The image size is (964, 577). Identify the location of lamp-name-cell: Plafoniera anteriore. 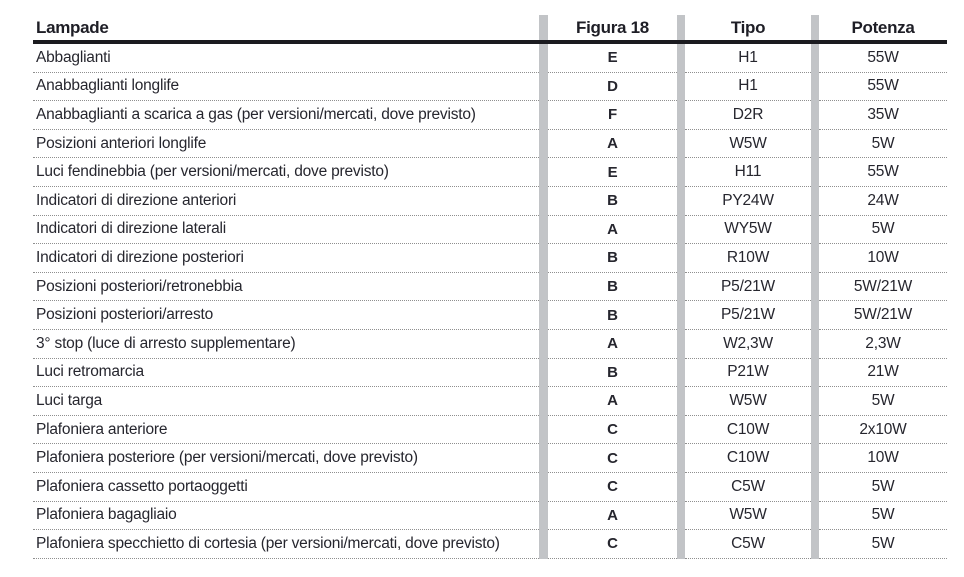
(286, 430).